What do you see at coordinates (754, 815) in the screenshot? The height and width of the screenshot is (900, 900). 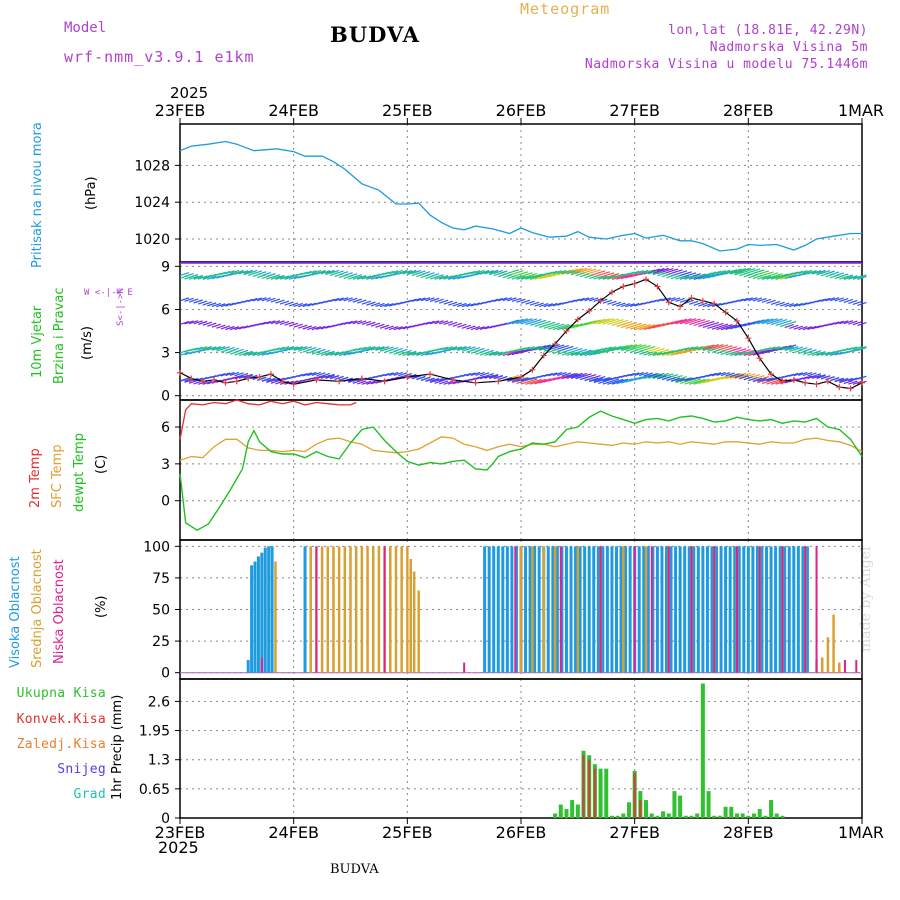 I see `precip-total-bar` at bounding box center [754, 815].